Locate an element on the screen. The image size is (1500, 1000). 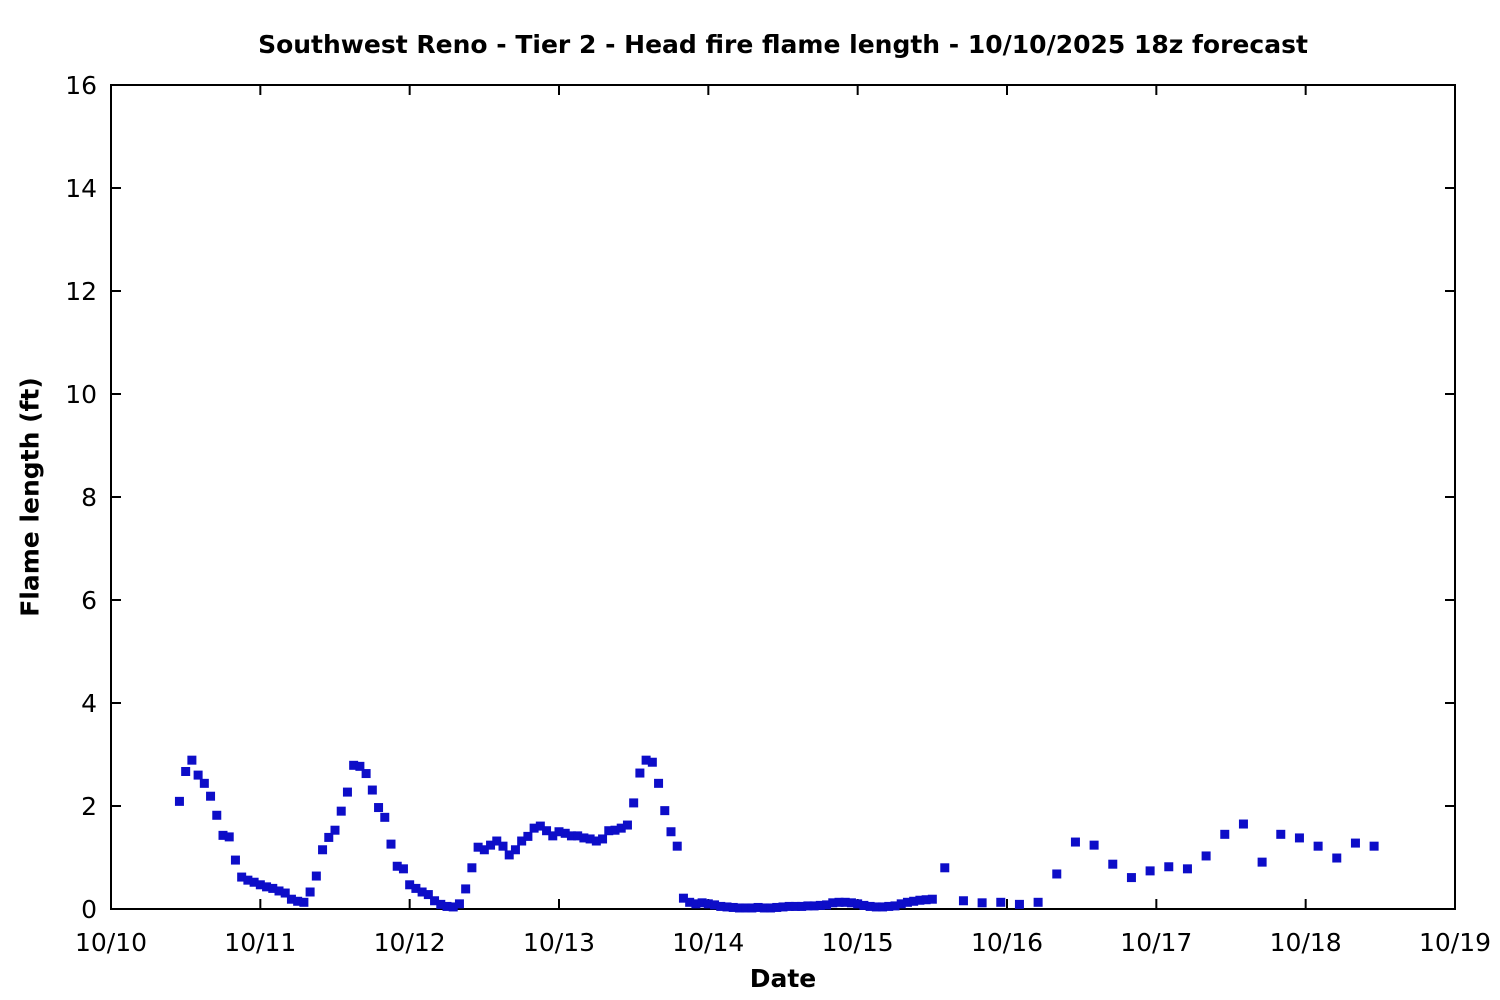
x-tick-label: 10/11 is located at coordinates (260, 942).